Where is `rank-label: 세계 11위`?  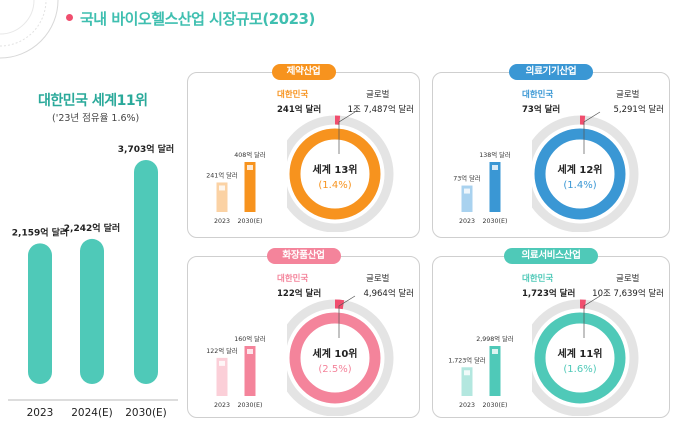
rank-label: 세계 11위 is located at coordinates (580, 353).